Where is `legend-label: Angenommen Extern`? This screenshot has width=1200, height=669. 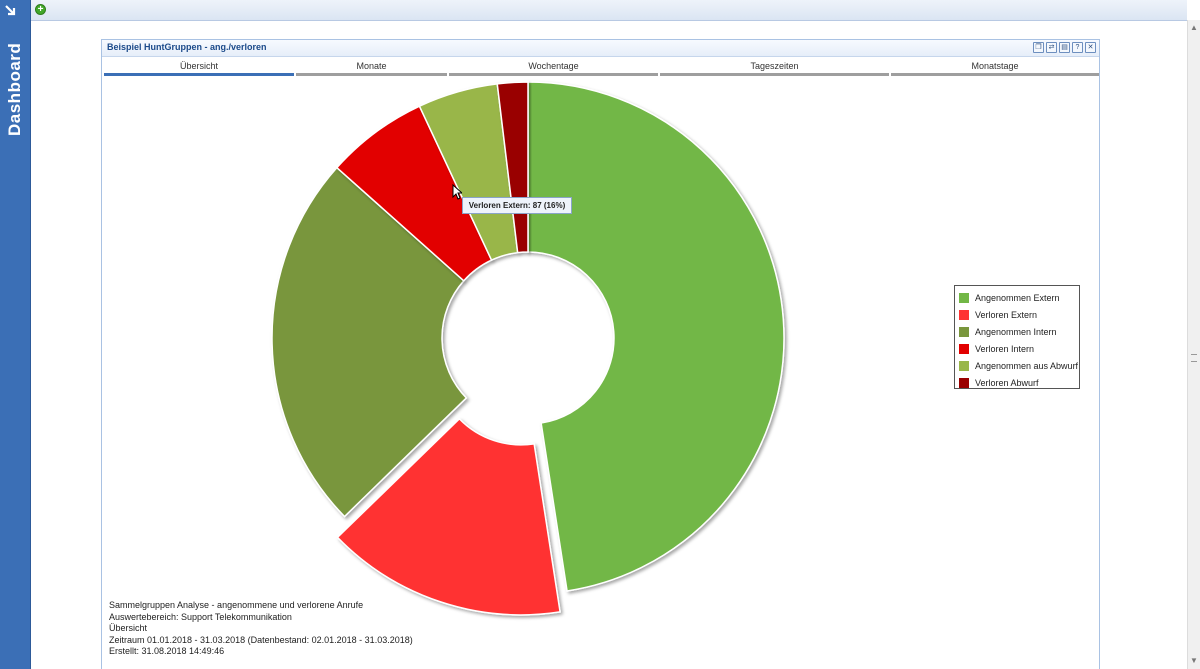
legend-label: Angenommen Extern is located at coordinates (1017, 297).